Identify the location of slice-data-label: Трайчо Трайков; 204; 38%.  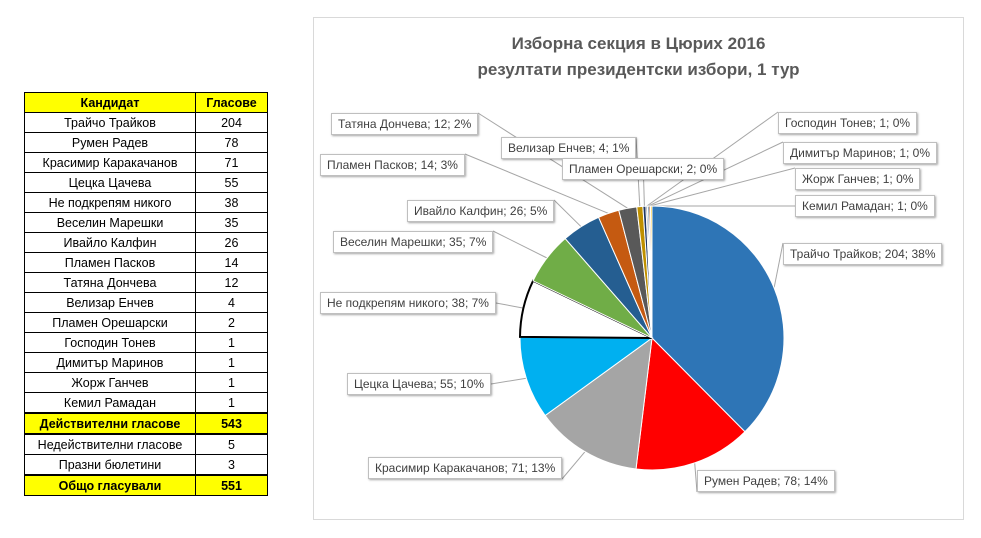
(863, 254).